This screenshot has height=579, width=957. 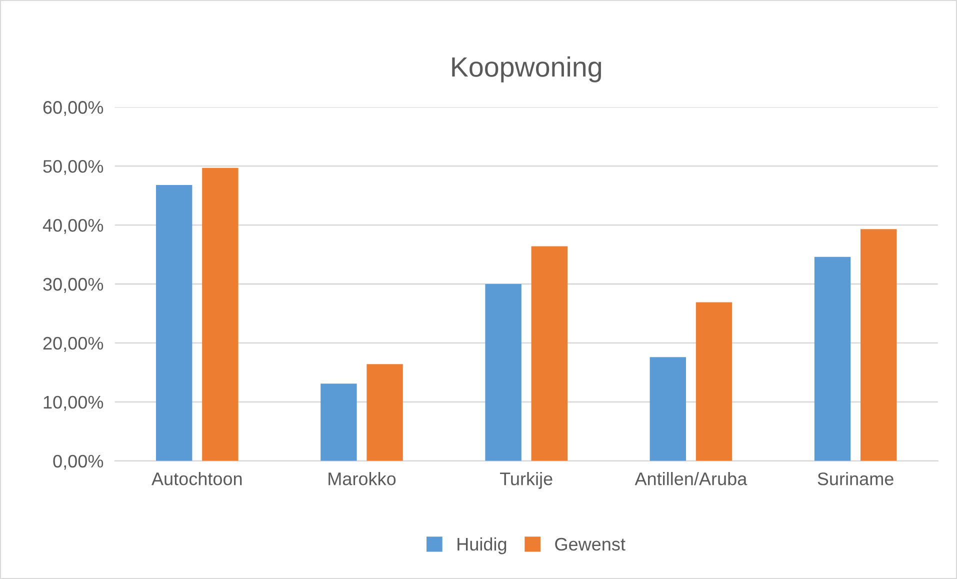 What do you see at coordinates (590, 544) in the screenshot?
I see `legend-label: Gewenst` at bounding box center [590, 544].